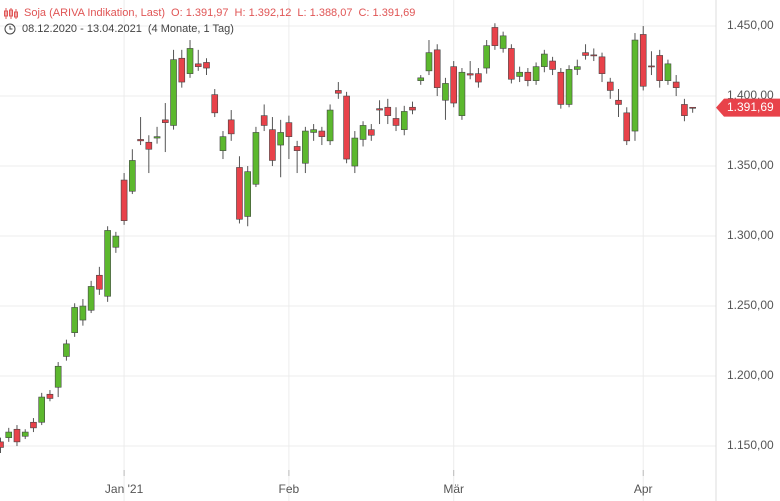  I want to click on candle-icon, so click(11, 13).